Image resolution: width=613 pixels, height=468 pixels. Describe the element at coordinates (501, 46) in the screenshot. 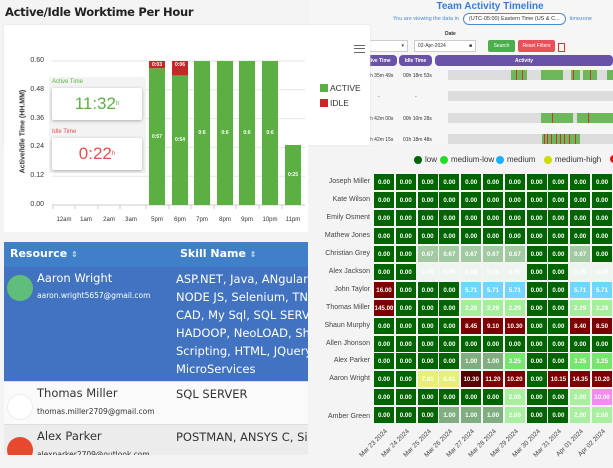

I see `search-button: Search` at that location.